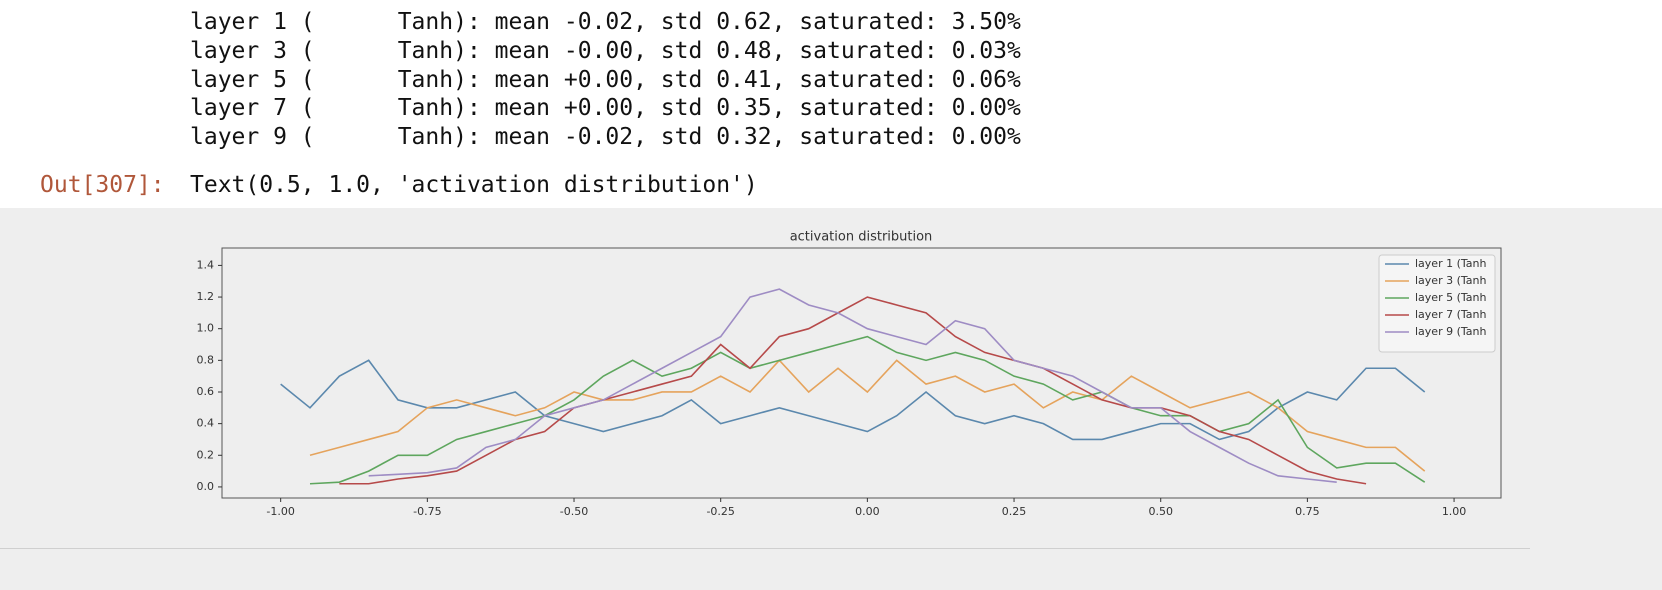  Describe the element at coordinates (867, 511) in the screenshot. I see `x-tick-label: 0.00` at that location.